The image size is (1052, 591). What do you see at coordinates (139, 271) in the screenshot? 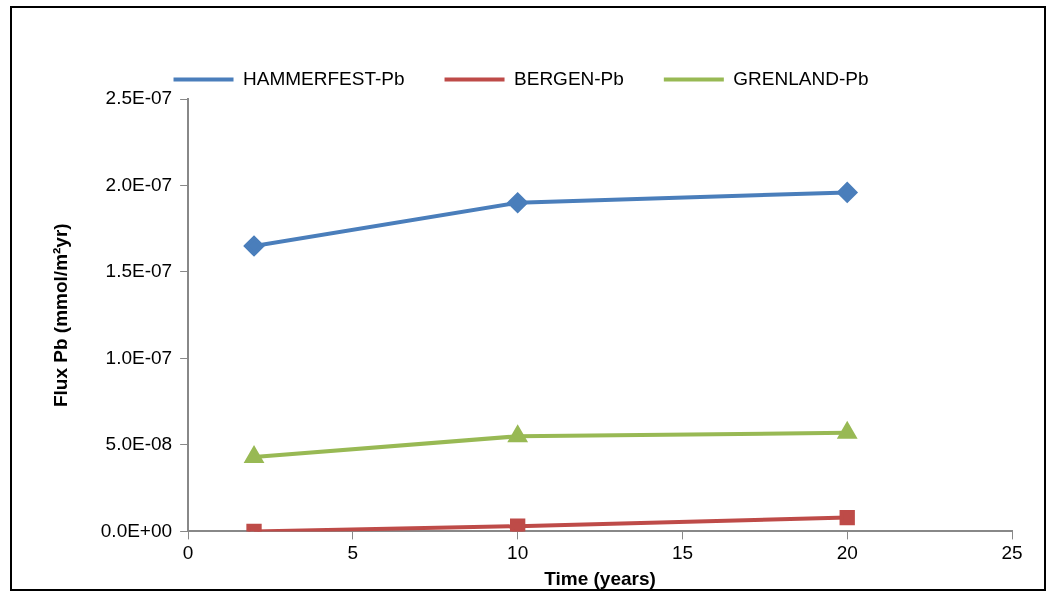
I see `y-tick-label: 1.5E-07` at bounding box center [139, 271].